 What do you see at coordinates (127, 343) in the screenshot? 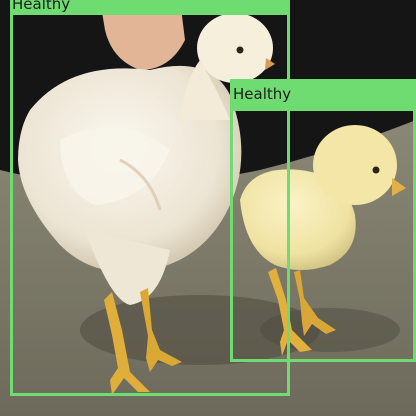
I see `hen-leg-left` at bounding box center [127, 343].